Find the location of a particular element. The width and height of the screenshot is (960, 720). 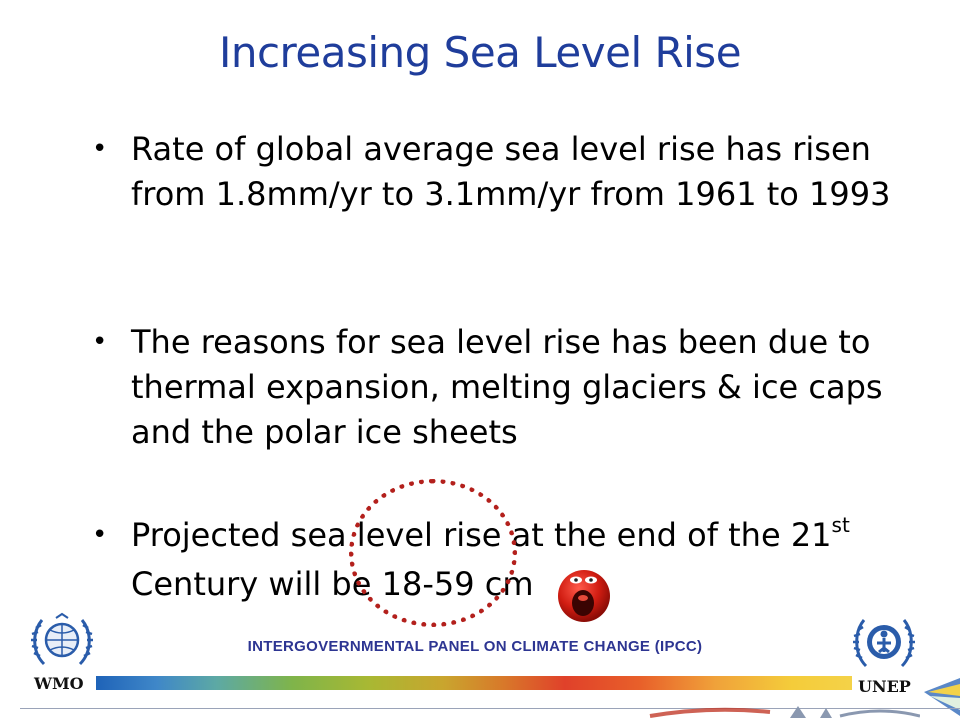

unep-emblem-icon is located at coordinates (884, 643).